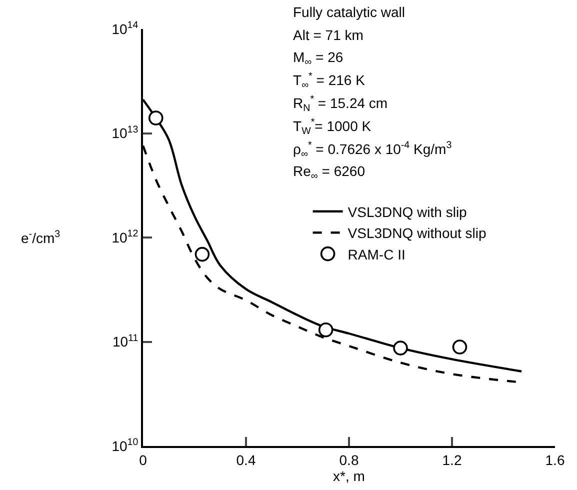  I want to click on y-tick-label: 10$^{10}$, so click(125, 445).